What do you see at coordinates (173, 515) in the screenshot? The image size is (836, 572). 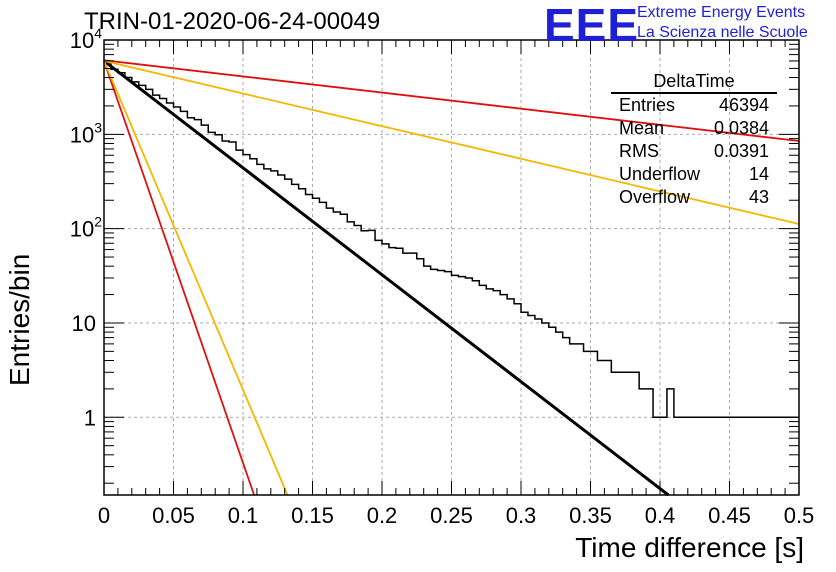 I see `x-tick-label: 0.05` at bounding box center [173, 515].